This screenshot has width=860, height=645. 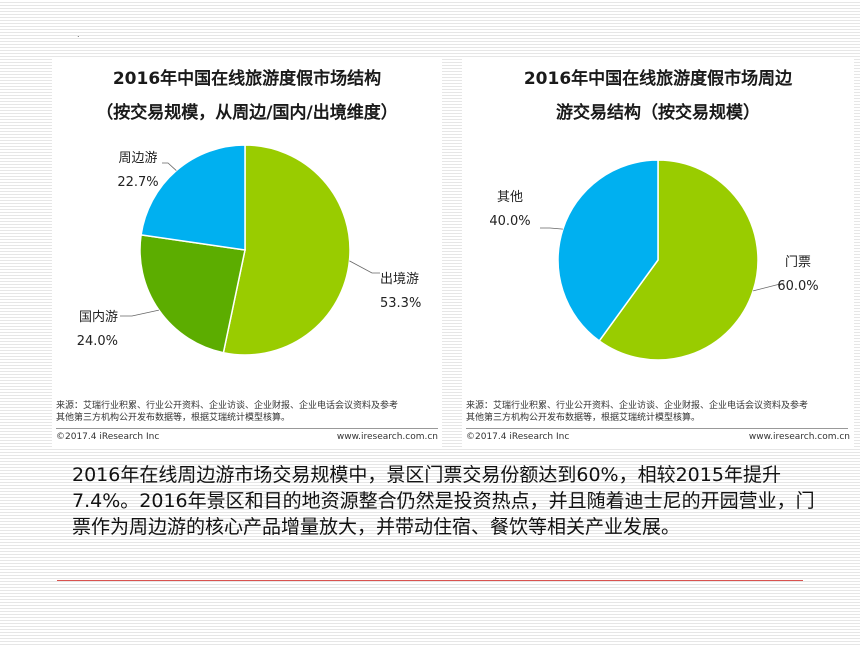 What do you see at coordinates (509, 221) in the screenshot?
I see `slice-value-label: 40.0%` at bounding box center [509, 221].